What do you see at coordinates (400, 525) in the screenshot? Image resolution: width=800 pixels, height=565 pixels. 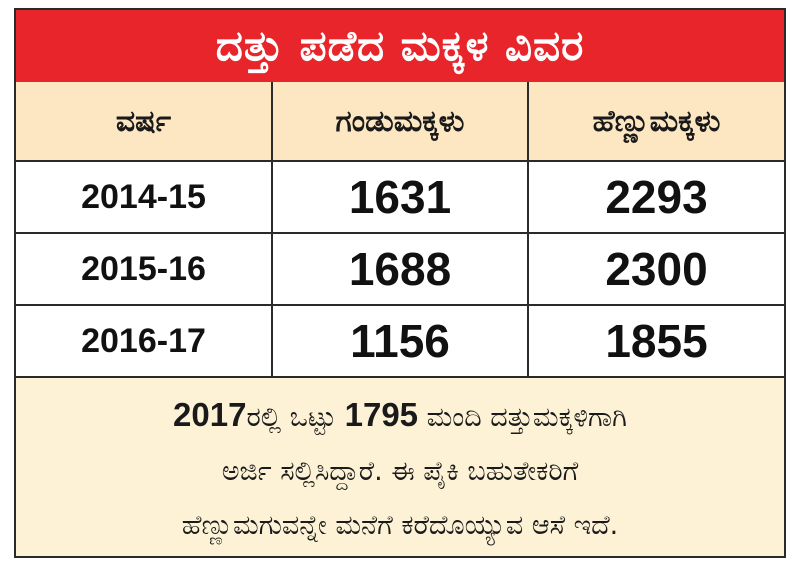 I see `note-line-3: ಹೆಣ್ಣುಮಗುವನ್ನೇ ಮನೆಗೆ ಕರೆದೊಯ್ಯುವ ಆಸೆ ಇದೆ.` at bounding box center [400, 525].